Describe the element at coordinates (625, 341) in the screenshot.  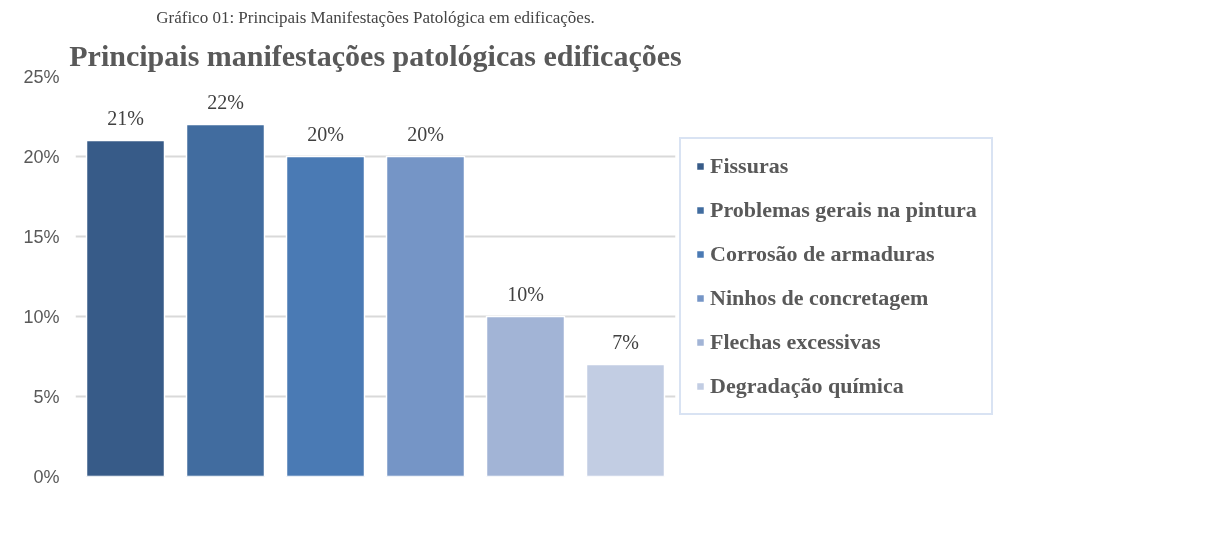
I see `data-label: 7%` at that location.